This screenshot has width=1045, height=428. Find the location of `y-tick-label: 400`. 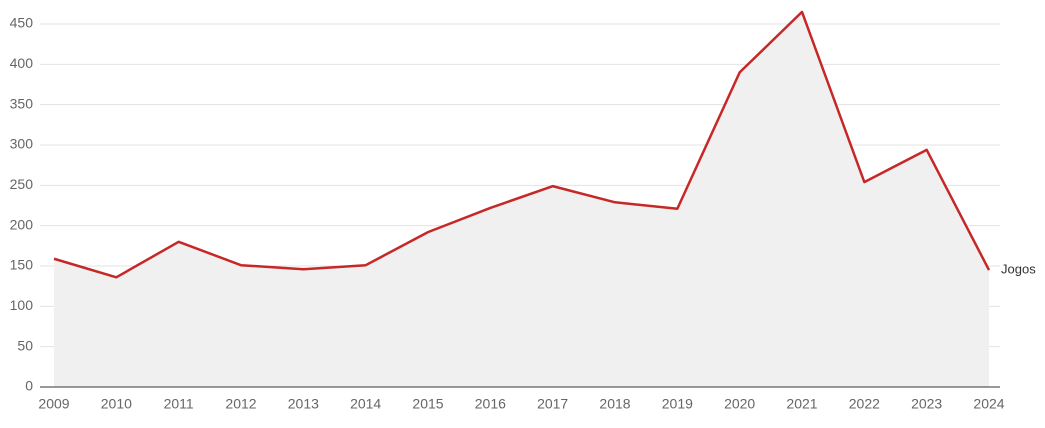

y-tick-label: 400 is located at coordinates (22, 63).